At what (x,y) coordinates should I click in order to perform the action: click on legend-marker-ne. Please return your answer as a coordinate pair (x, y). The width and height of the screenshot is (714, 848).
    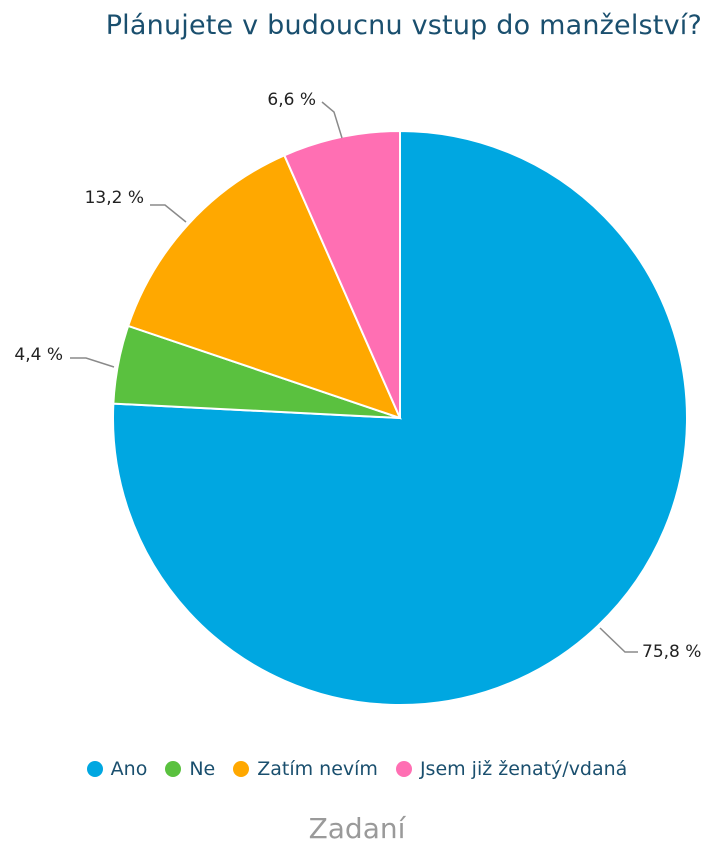
    Looking at the image, I should click on (173, 769).